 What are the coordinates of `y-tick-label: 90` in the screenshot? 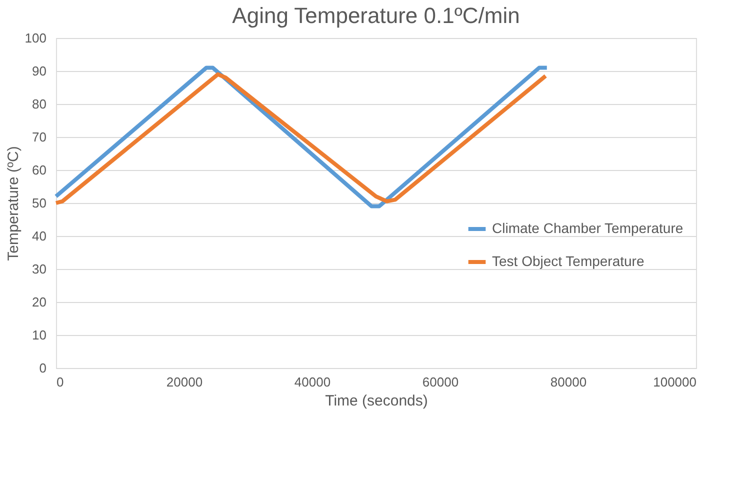 It's located at (39, 71).